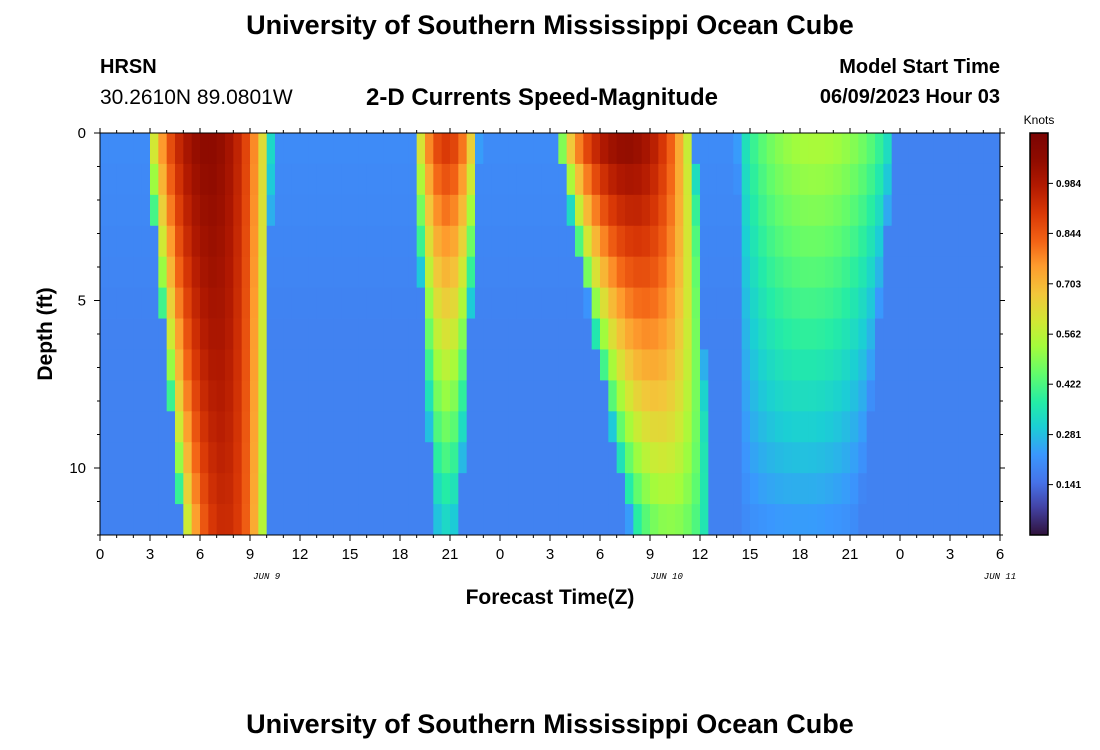  I want to click on x-tick-label: 0, so click(500, 554).